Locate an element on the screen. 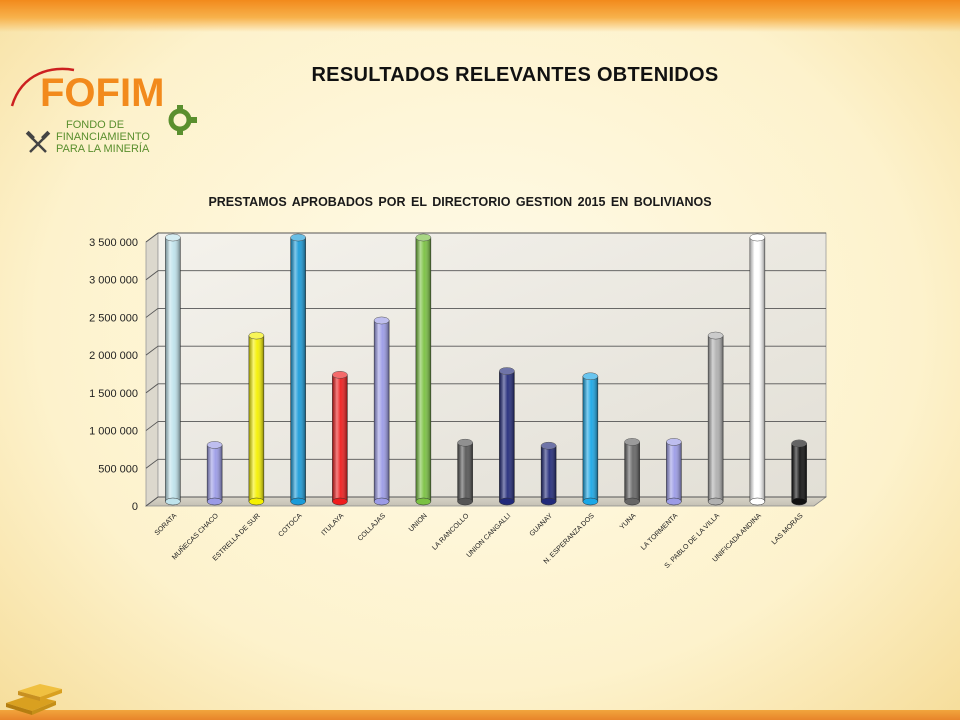 The image size is (960, 720). gold-bars-icon is located at coordinates (34, 699).